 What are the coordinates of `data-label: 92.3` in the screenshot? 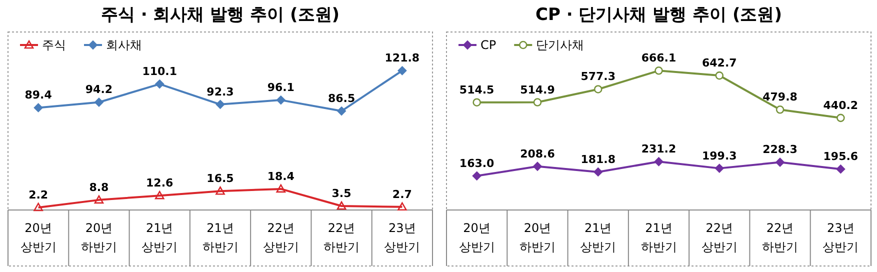 It's located at (220, 91).